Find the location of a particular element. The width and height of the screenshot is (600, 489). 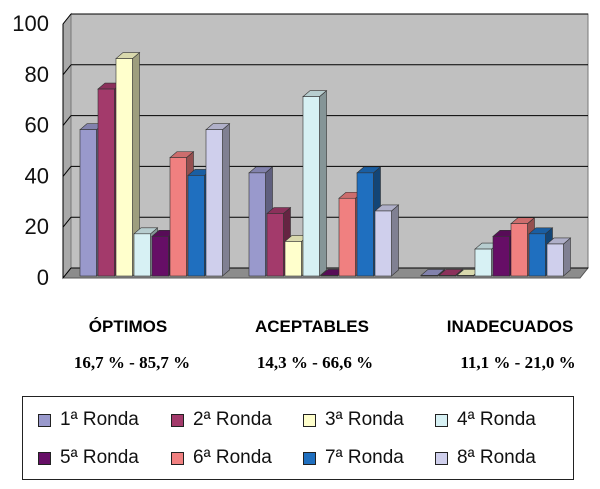

legend-item-ronda-5: 5ª Ronda is located at coordinates (88, 458).